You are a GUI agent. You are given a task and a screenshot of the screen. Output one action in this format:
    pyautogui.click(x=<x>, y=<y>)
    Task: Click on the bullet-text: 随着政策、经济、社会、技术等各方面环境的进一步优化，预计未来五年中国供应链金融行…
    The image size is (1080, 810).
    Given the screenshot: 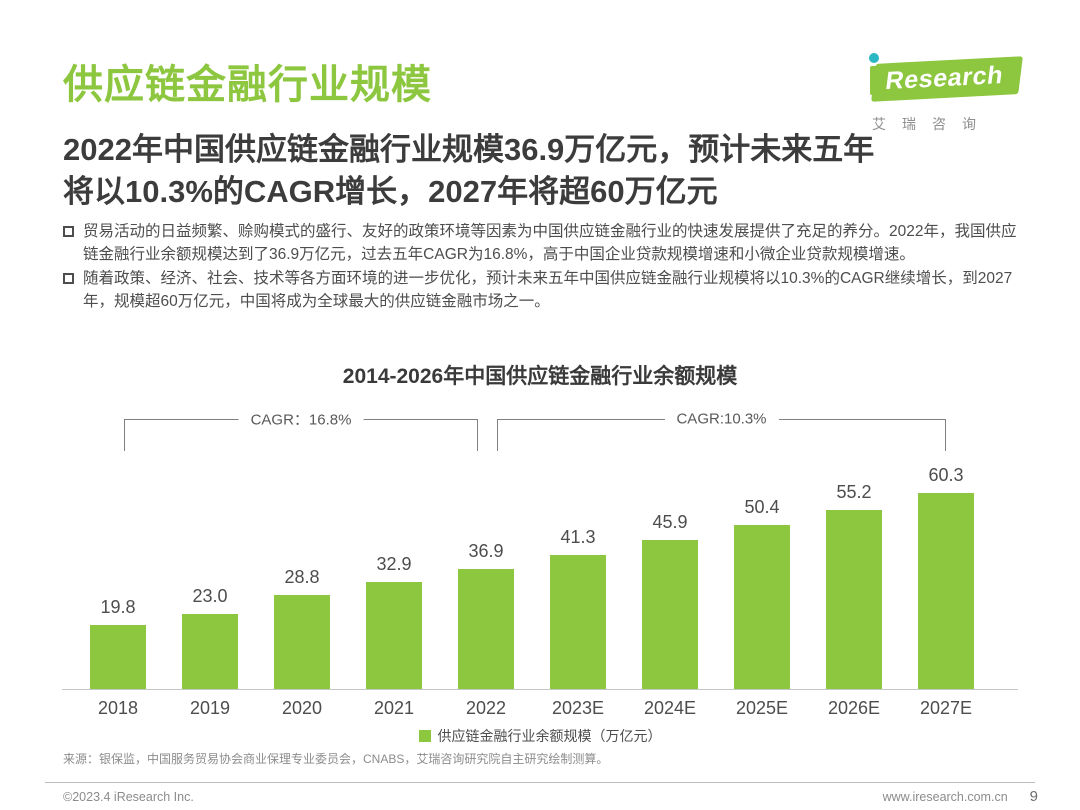 What is the action you would take?
    pyautogui.click(x=548, y=290)
    